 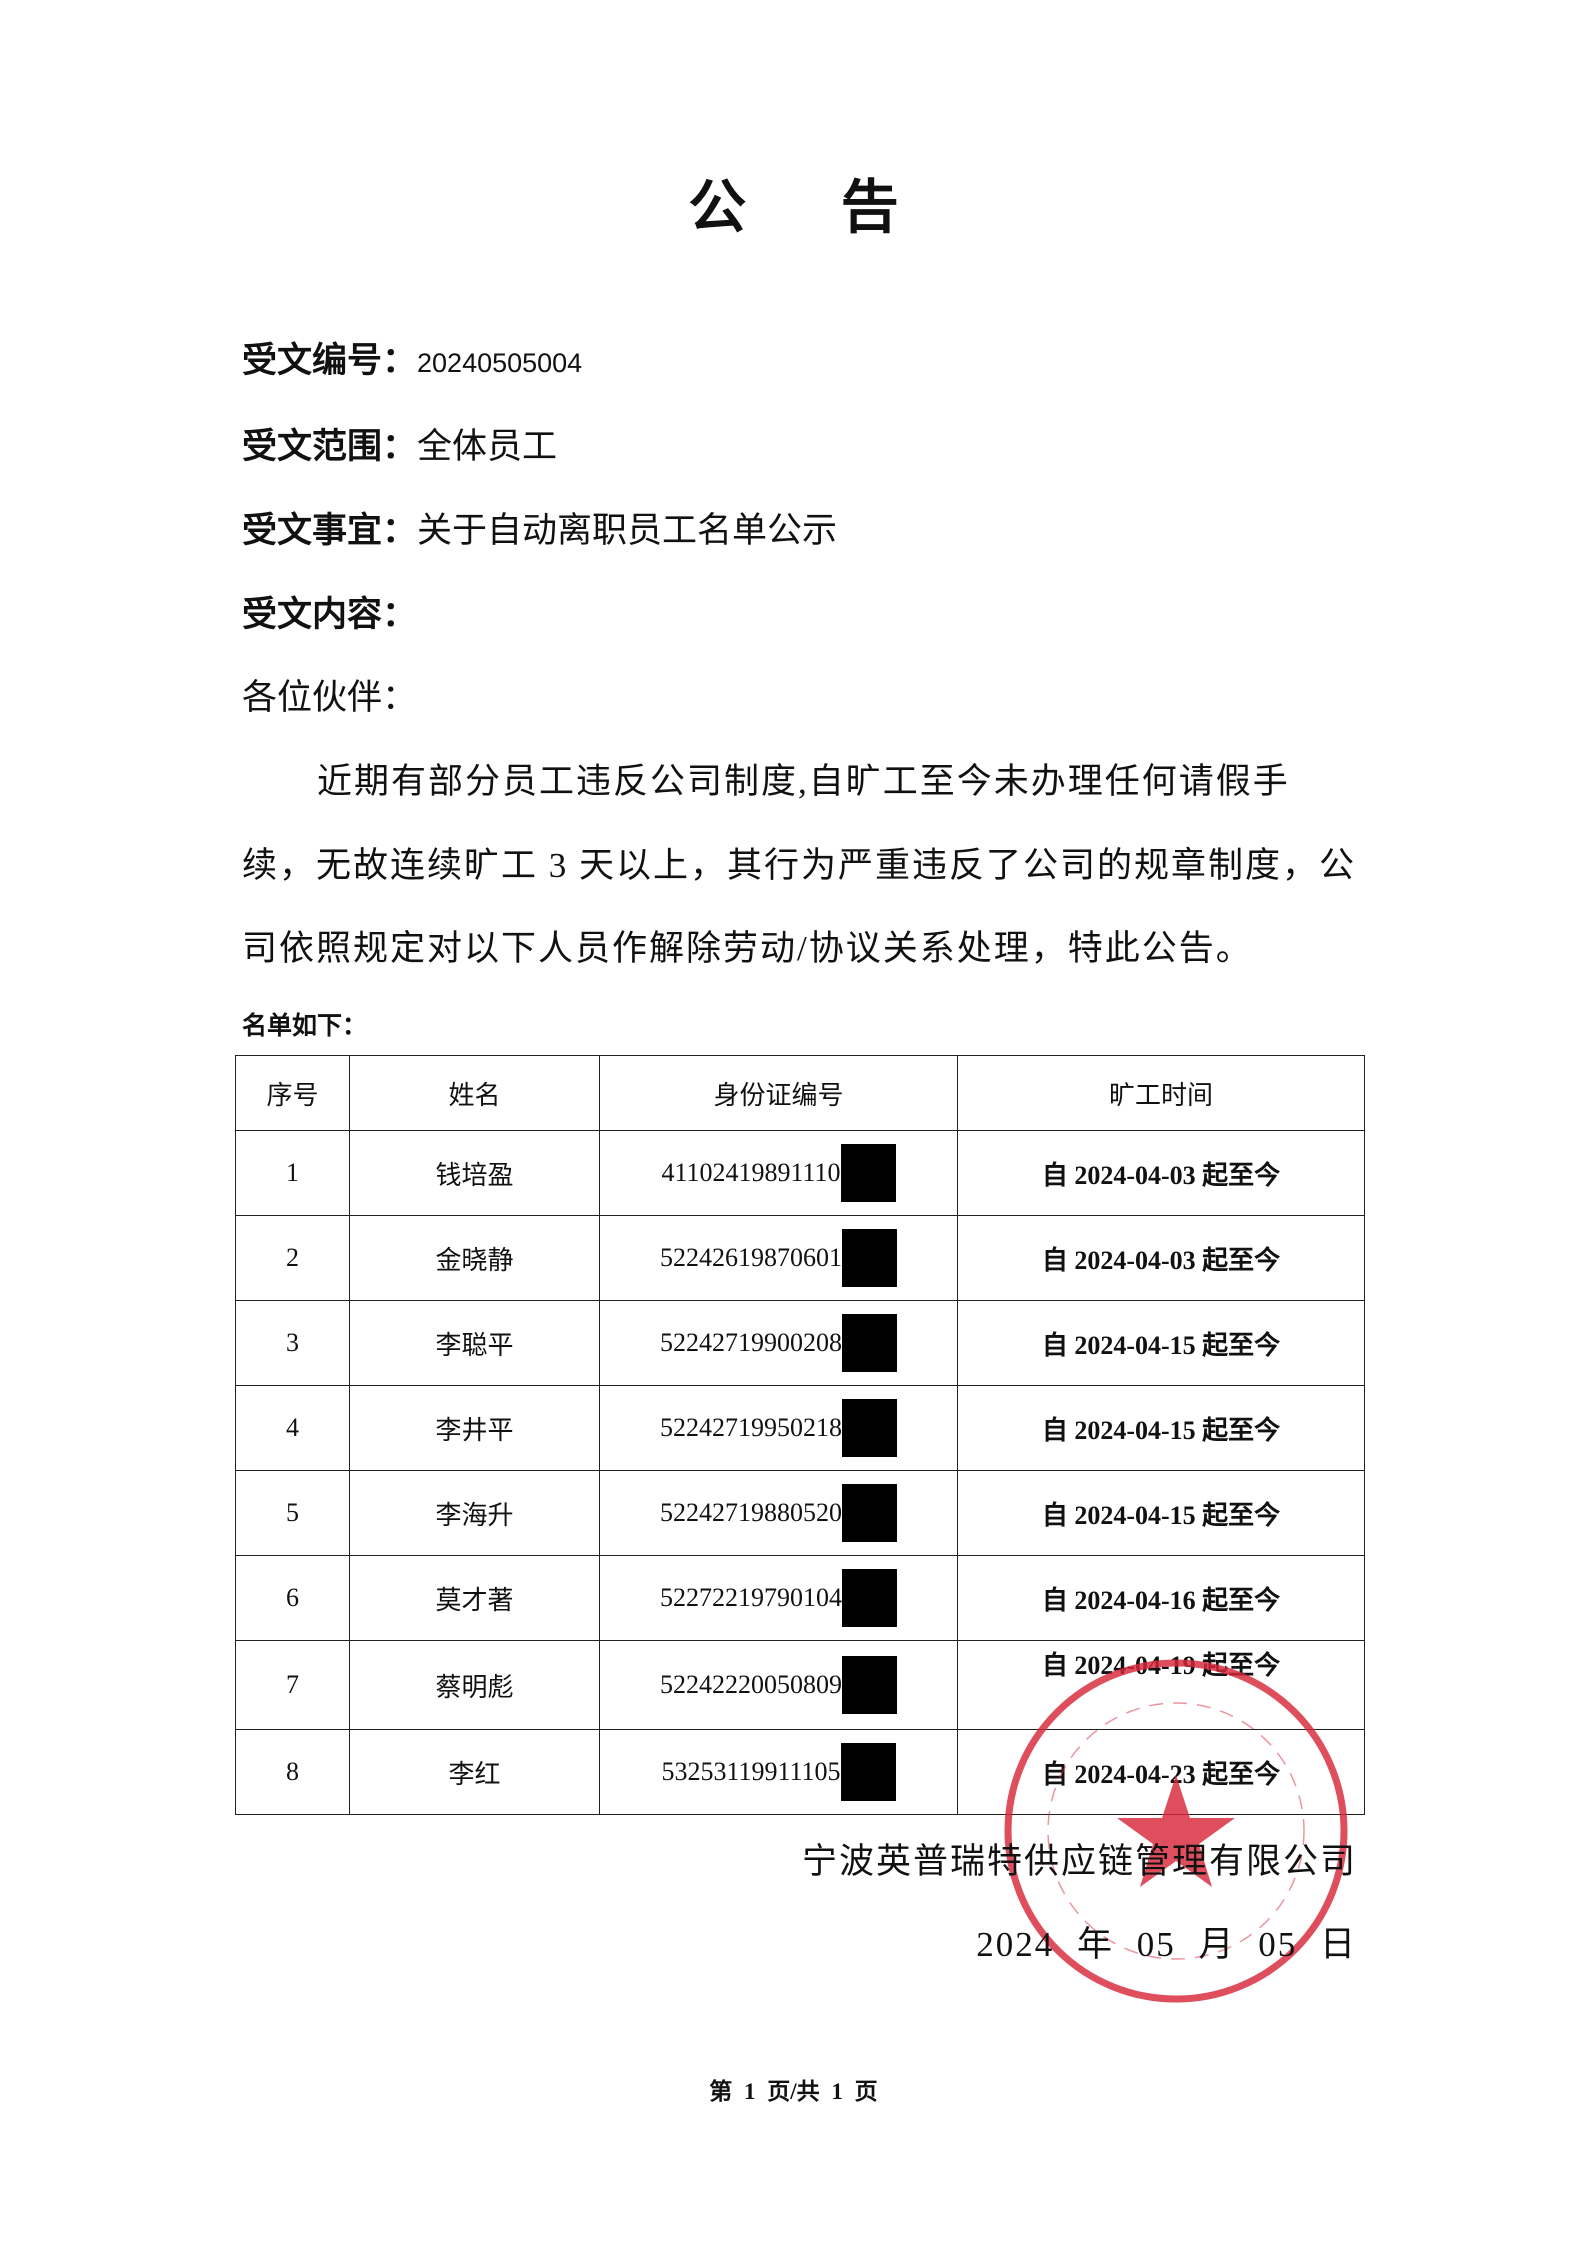 I want to click on cell-no: 4, so click(x=292, y=1428).